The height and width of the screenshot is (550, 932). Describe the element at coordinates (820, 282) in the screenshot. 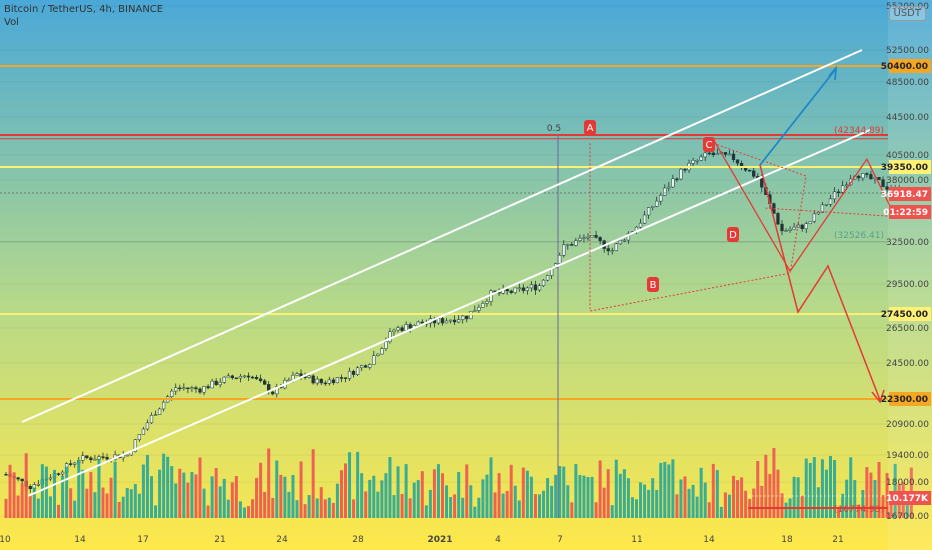

I see `projection-down-path` at that location.